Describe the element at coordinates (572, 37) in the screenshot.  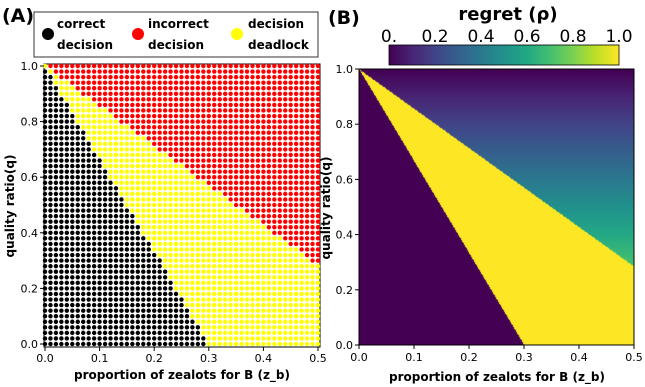
I see `colorbar-tick-label: 0.8` at that location.